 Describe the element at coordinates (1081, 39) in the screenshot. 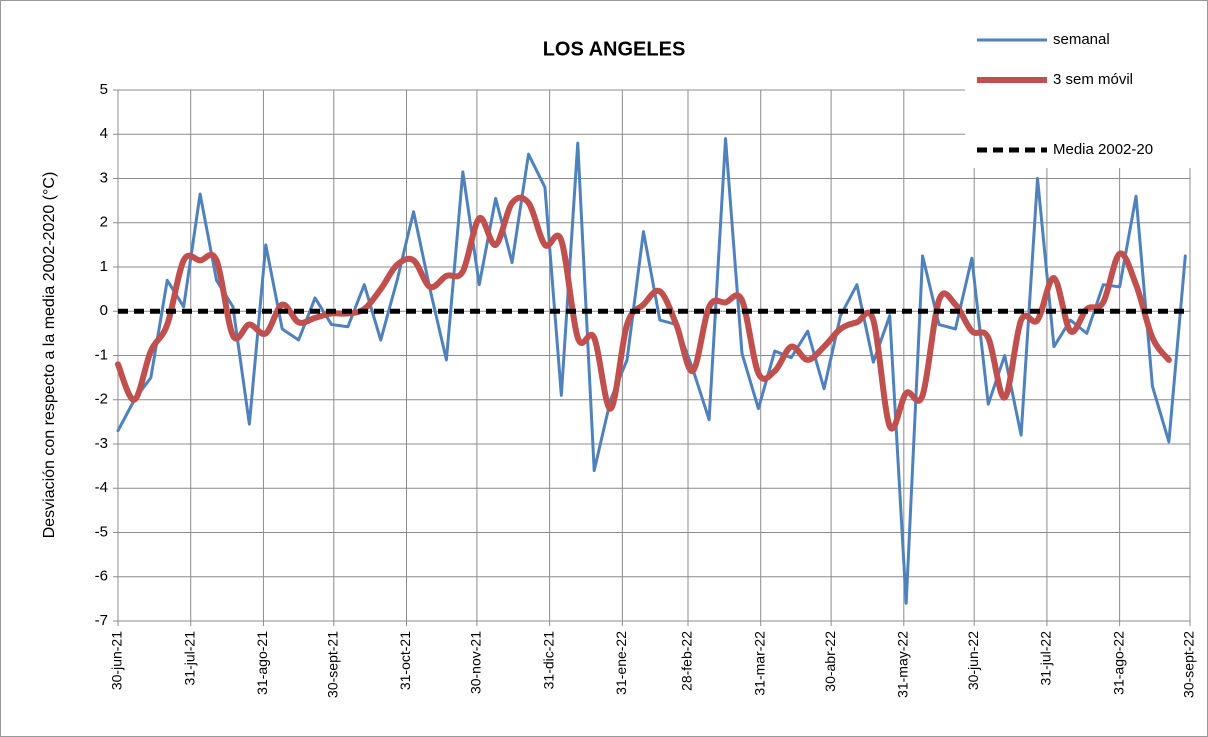

I see `legend-label: semanal` at that location.